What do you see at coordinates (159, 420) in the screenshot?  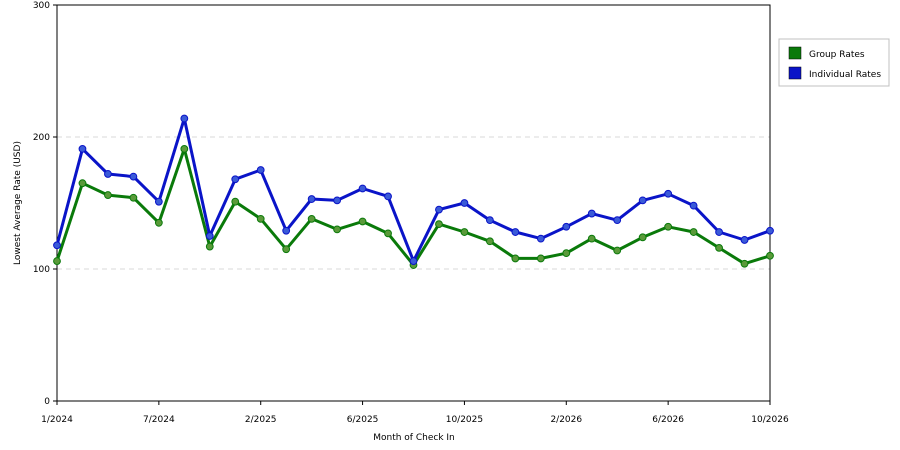 I see `x-tick-label: 7/2024` at bounding box center [159, 420].